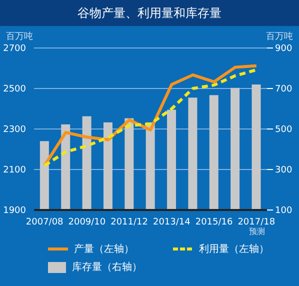  Describe the element at coordinates (149, 13) in the screenshot. I see `chart-title: 谷物产量、利用量和库存量` at that location.